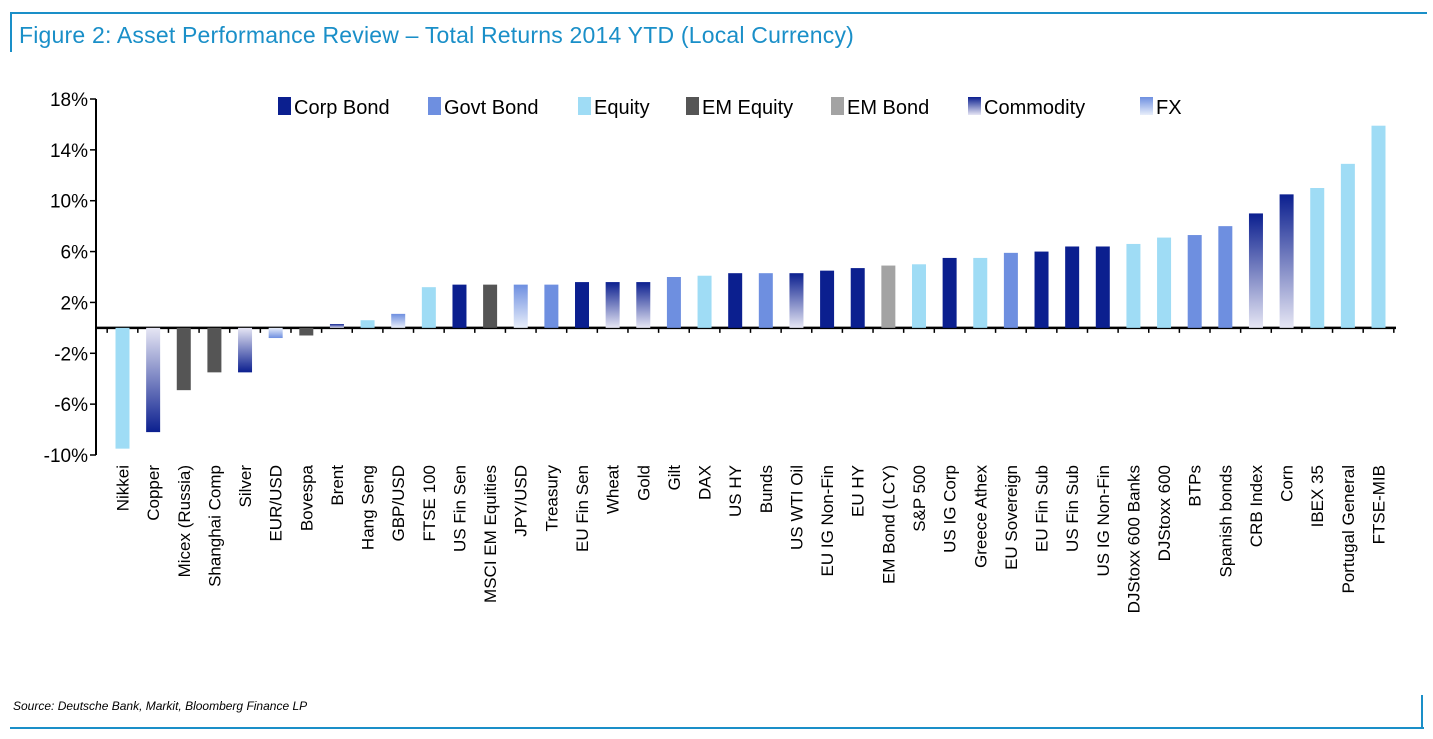 This screenshot has width=1433, height=739. What do you see at coordinates (735, 300) in the screenshot?
I see `bar-us-hy` at bounding box center [735, 300].